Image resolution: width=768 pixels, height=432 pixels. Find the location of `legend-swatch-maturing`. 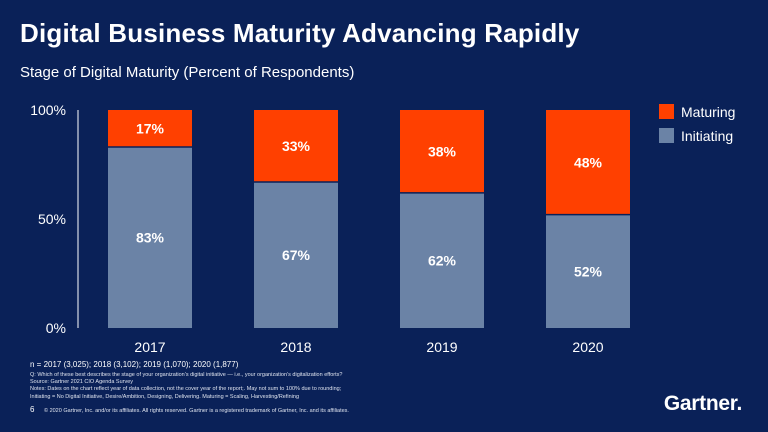

legend-swatch-maturing is located at coordinates (666, 111).